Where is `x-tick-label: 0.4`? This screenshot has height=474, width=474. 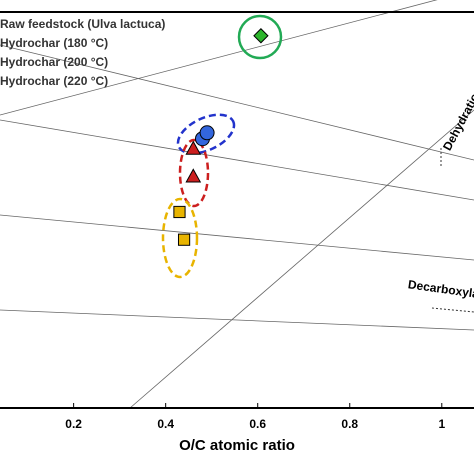
x-tick-label: 0.4 is located at coordinates (165, 424).